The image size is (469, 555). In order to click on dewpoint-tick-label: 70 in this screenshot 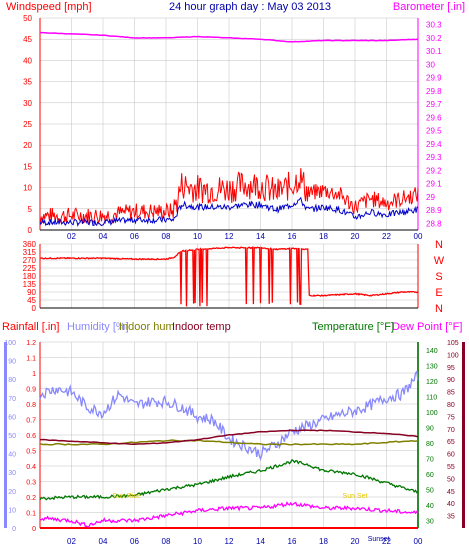, I will do `click(451, 430)`.